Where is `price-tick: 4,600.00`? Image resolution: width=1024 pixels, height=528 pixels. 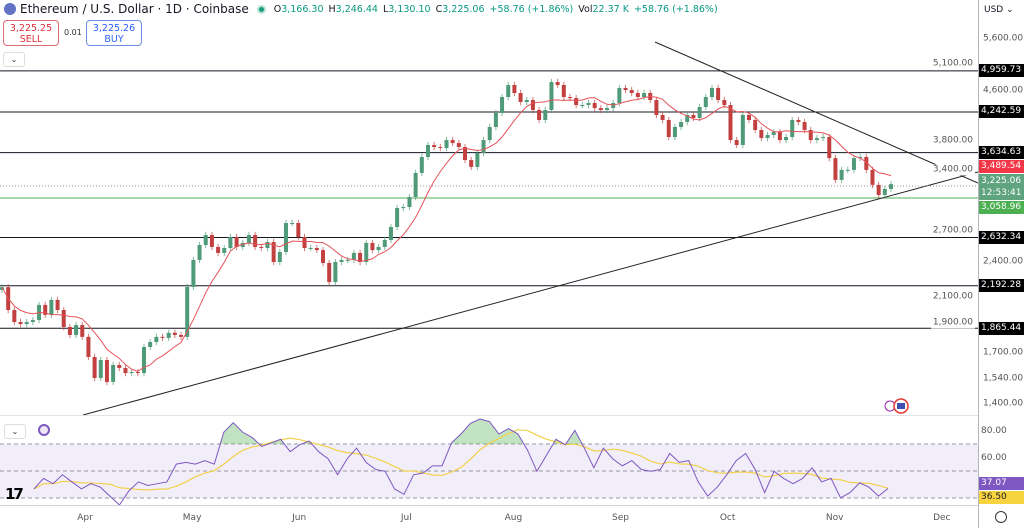
price-tick: 4,600.00 is located at coordinates (1003, 90).